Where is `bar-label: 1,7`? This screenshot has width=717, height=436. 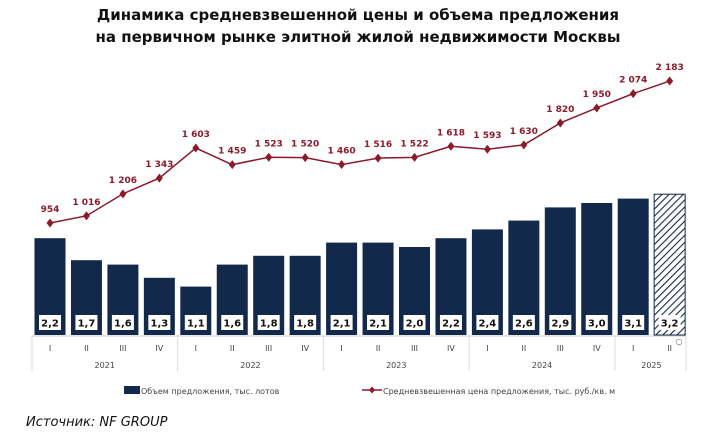 bar-label: 1,7 is located at coordinates (87, 324).